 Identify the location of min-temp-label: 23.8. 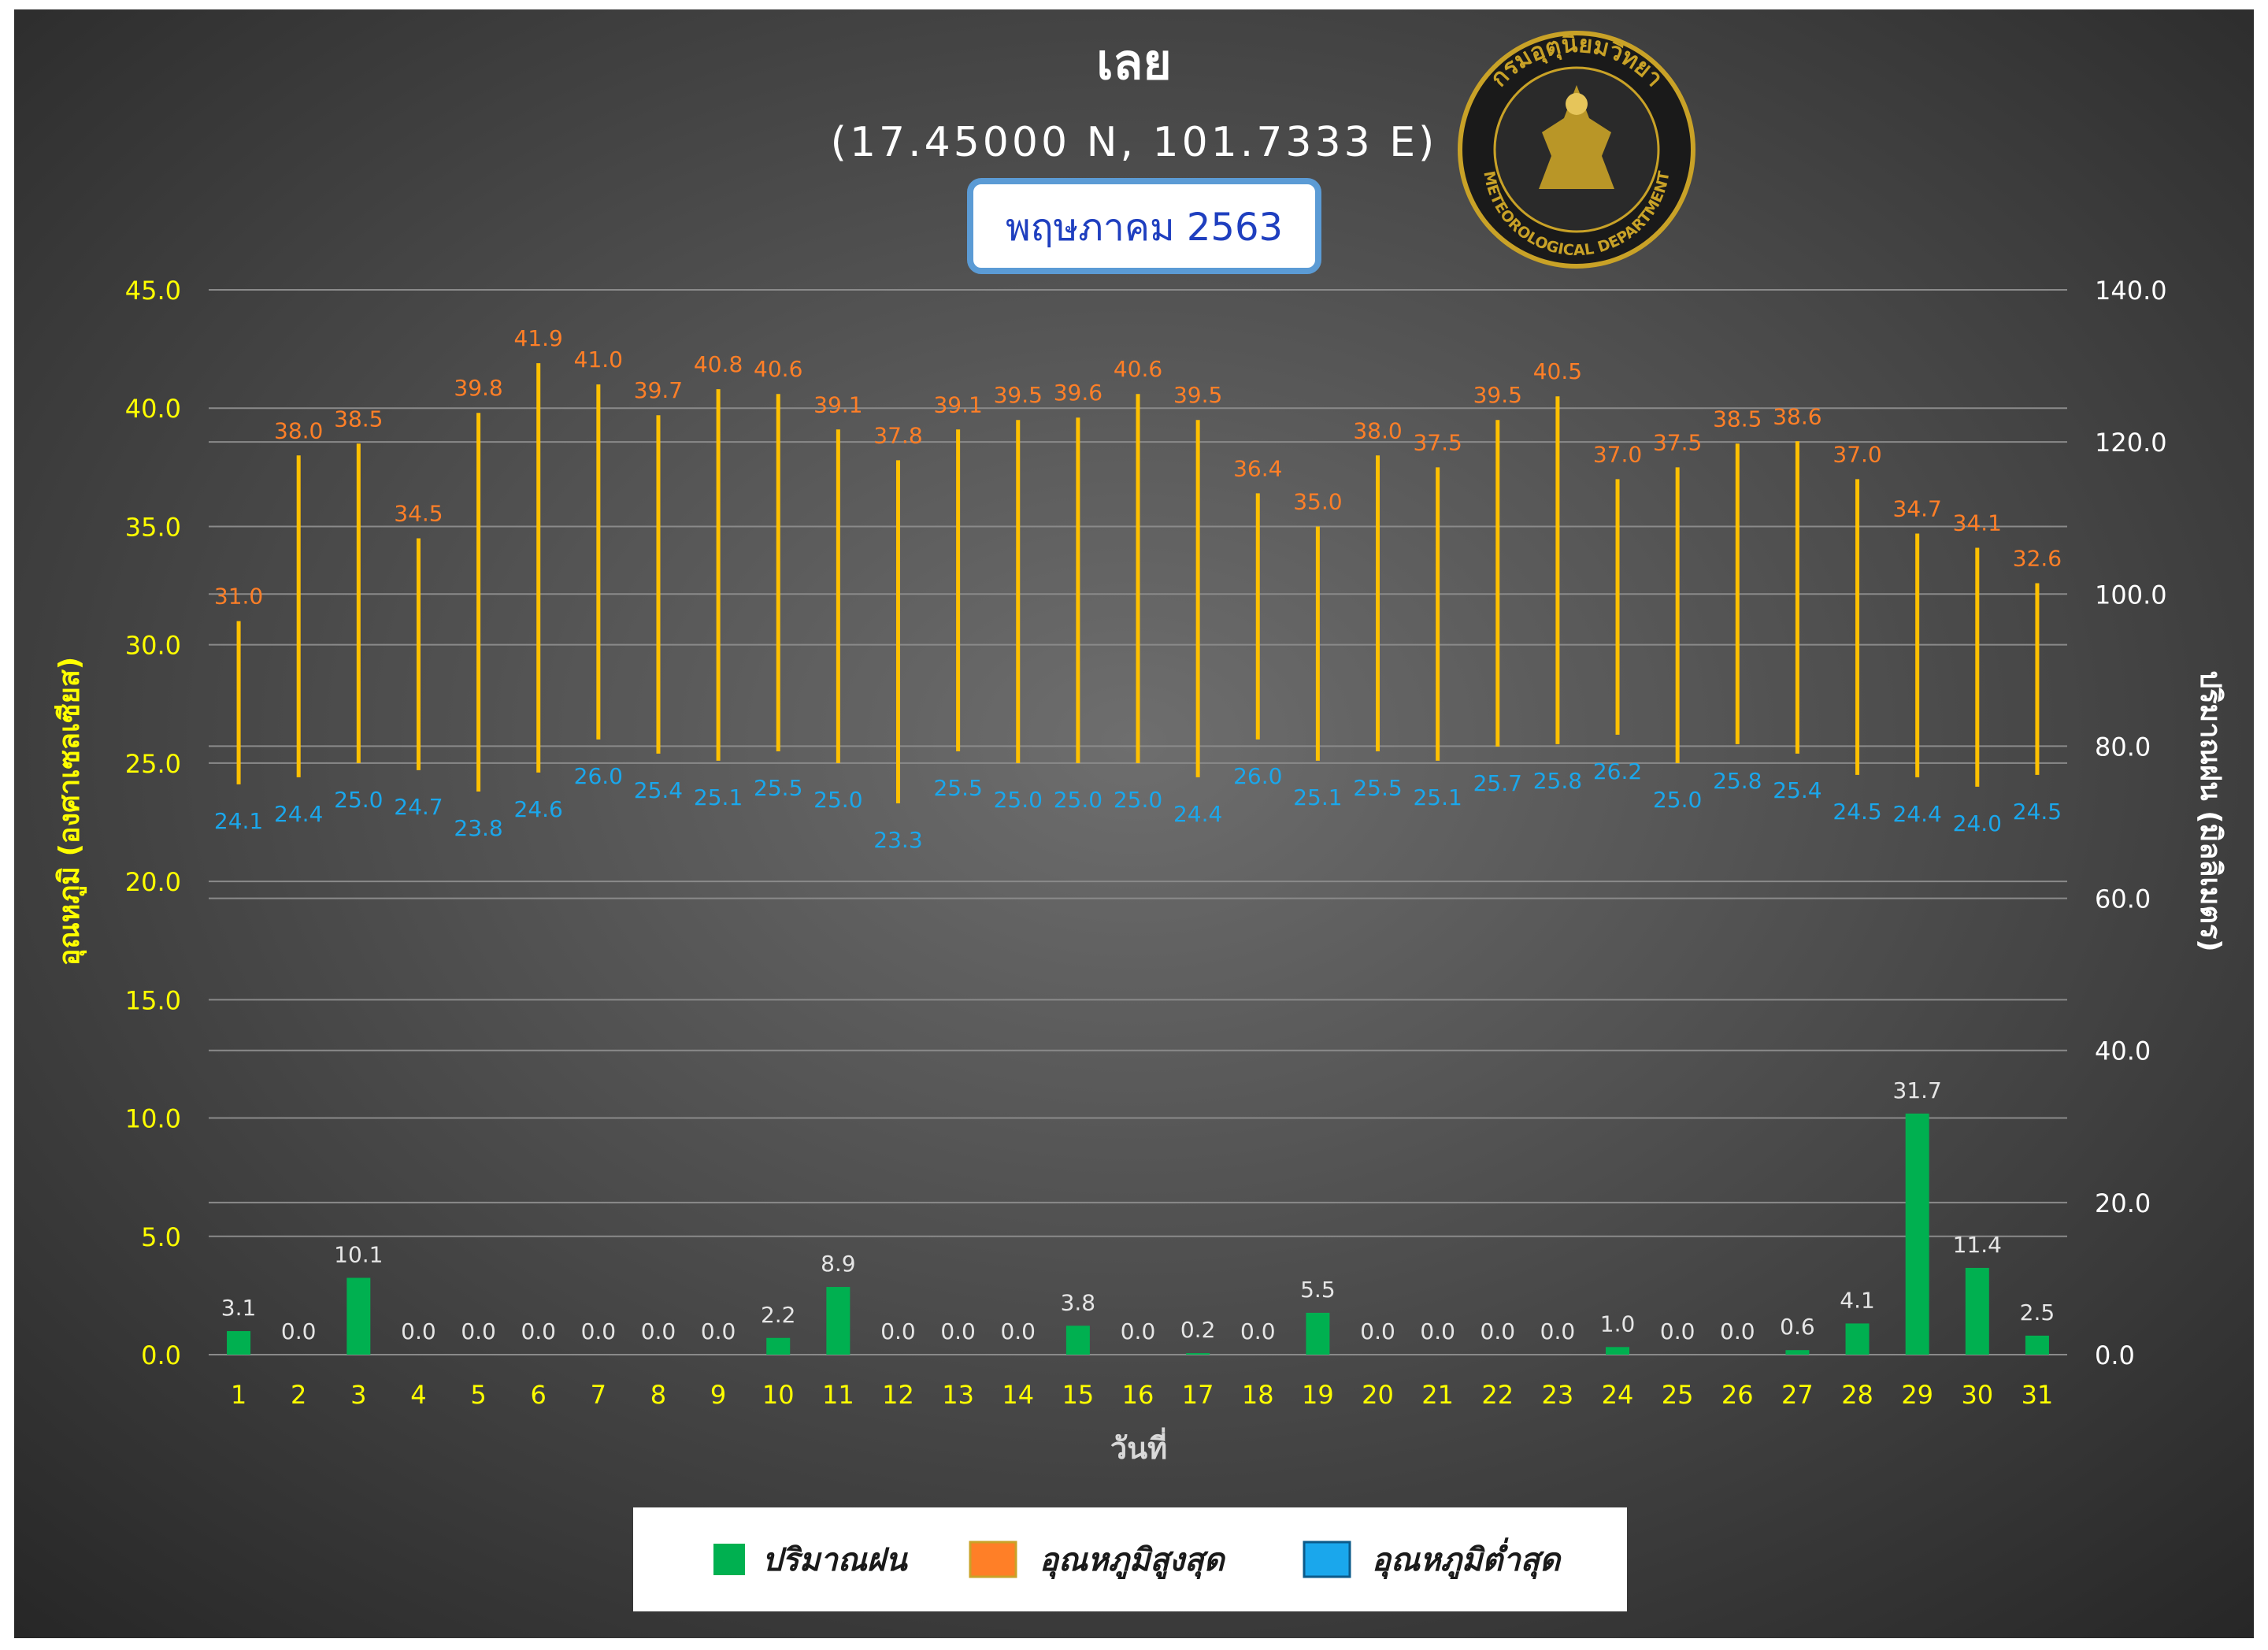
(478, 828).